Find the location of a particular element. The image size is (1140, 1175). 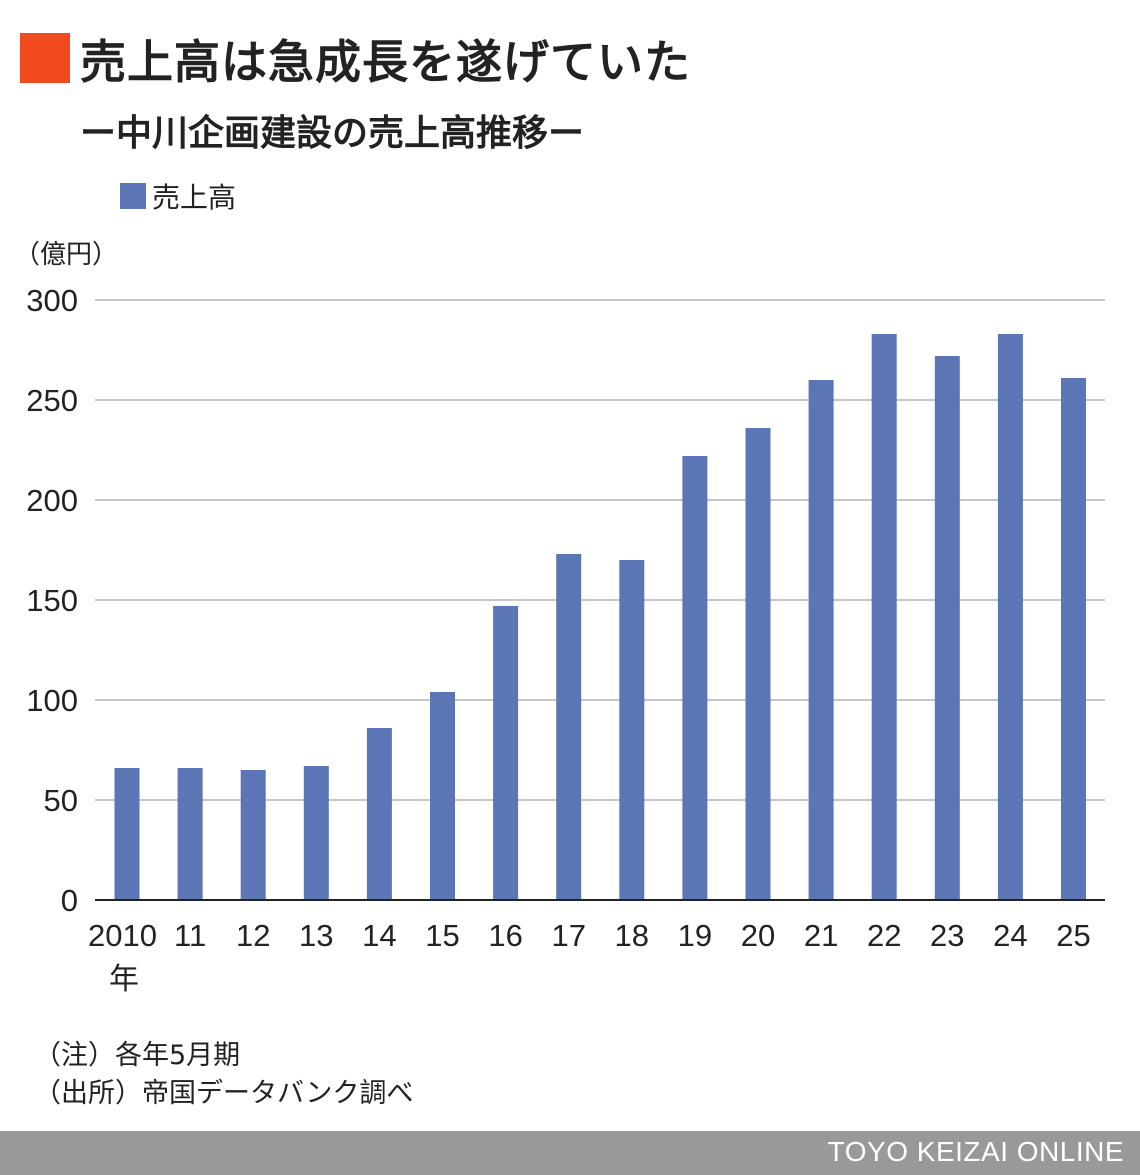

x-tick-label-20: 20 is located at coordinates (758, 935).